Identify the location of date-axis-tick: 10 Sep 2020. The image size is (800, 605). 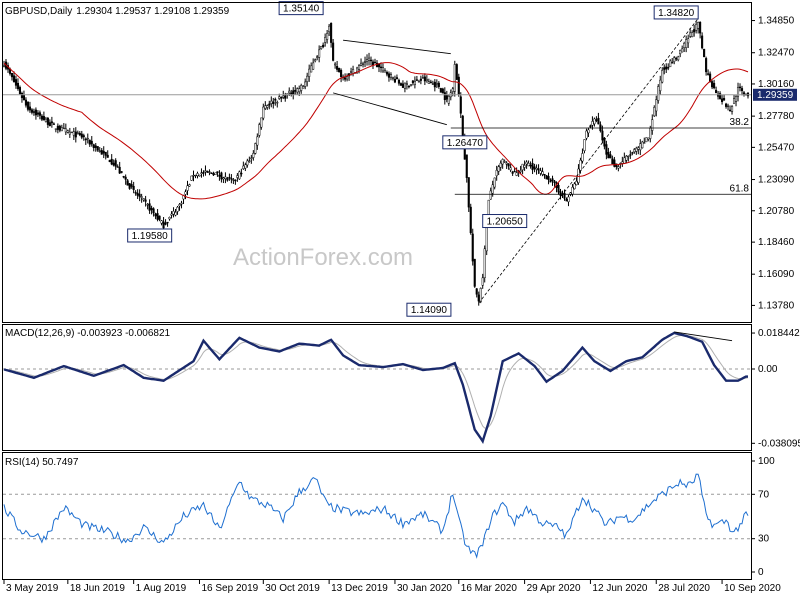
(752, 588).